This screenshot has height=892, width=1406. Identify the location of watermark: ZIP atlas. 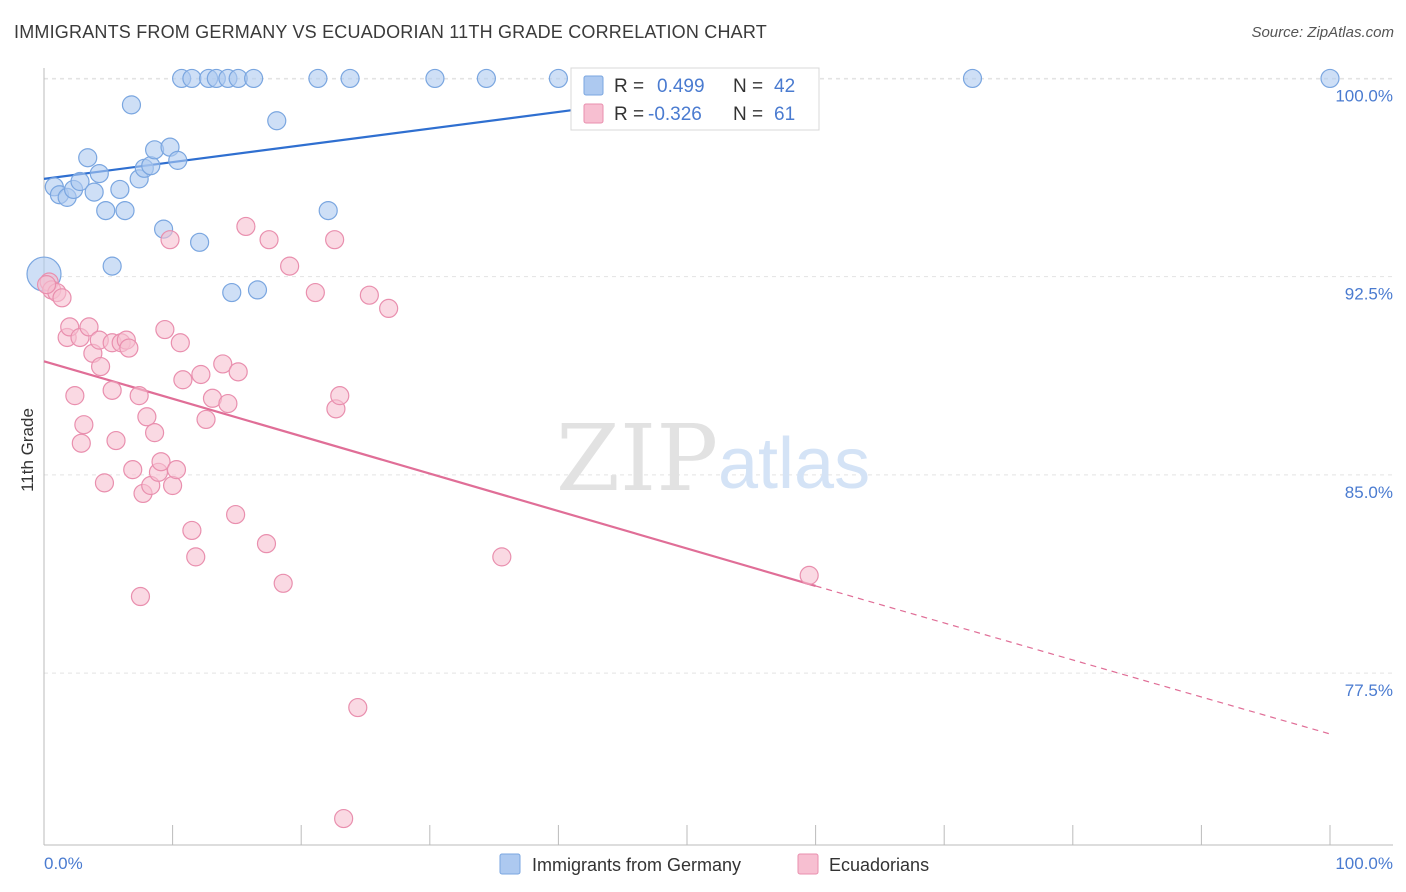
(713, 458).